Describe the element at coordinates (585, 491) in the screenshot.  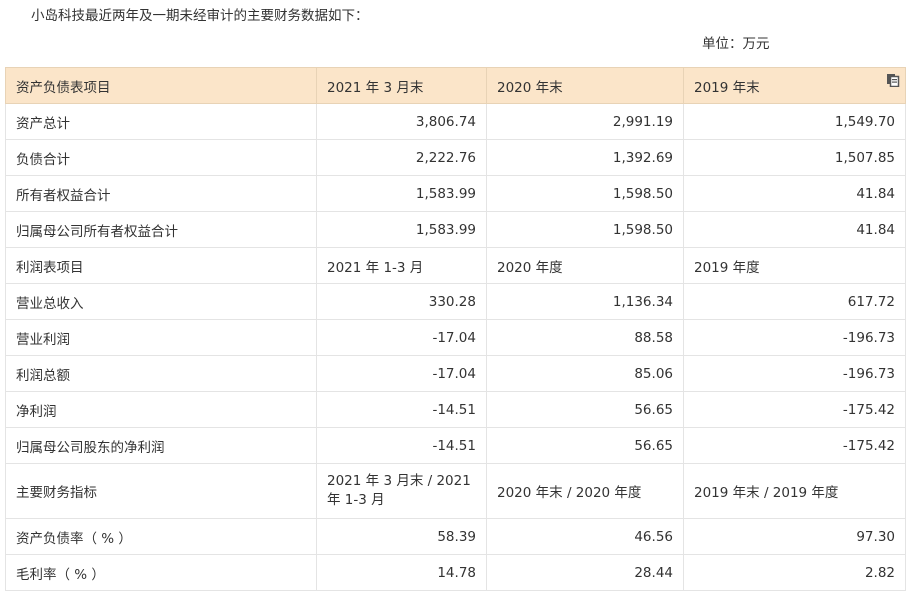
I see `period-label: 2020 年末 / 2020 年度` at that location.